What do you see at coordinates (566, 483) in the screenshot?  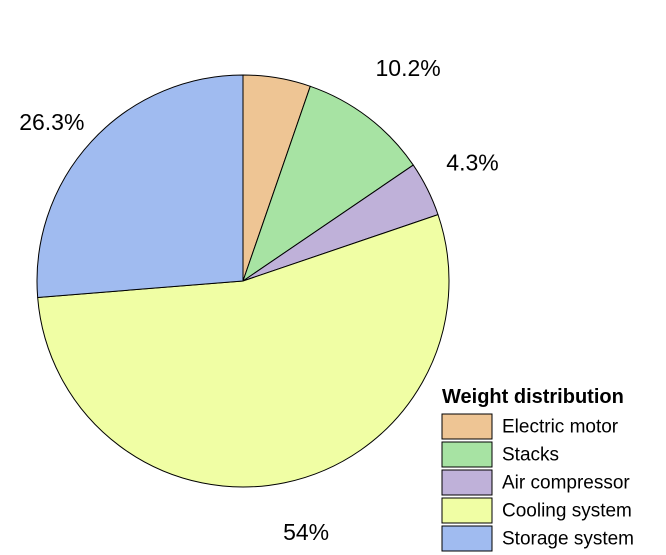 I see `legend-label: Air compressor` at bounding box center [566, 483].